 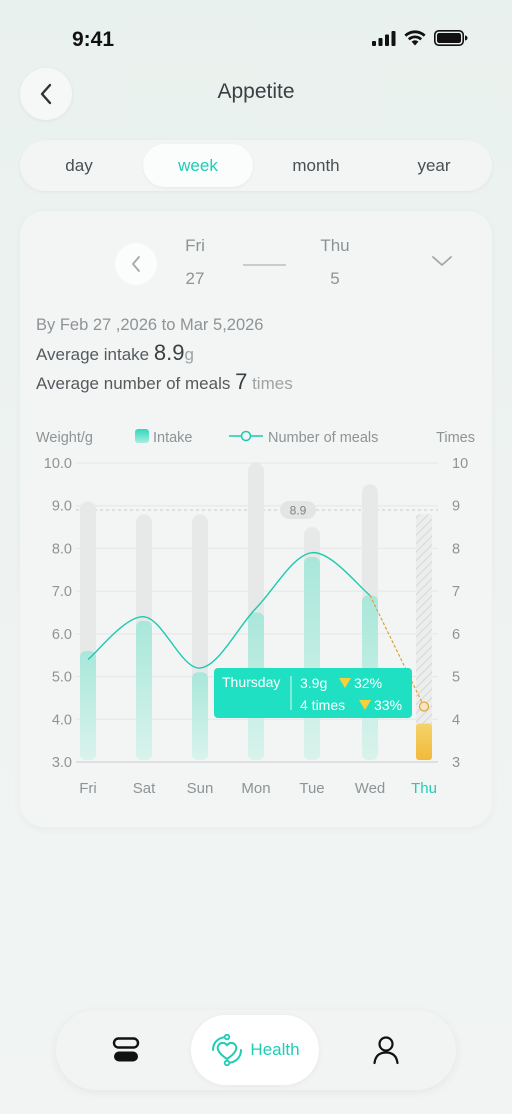 What do you see at coordinates (62, 549) in the screenshot?
I see `y-tick-label: 8.0` at bounding box center [62, 549].